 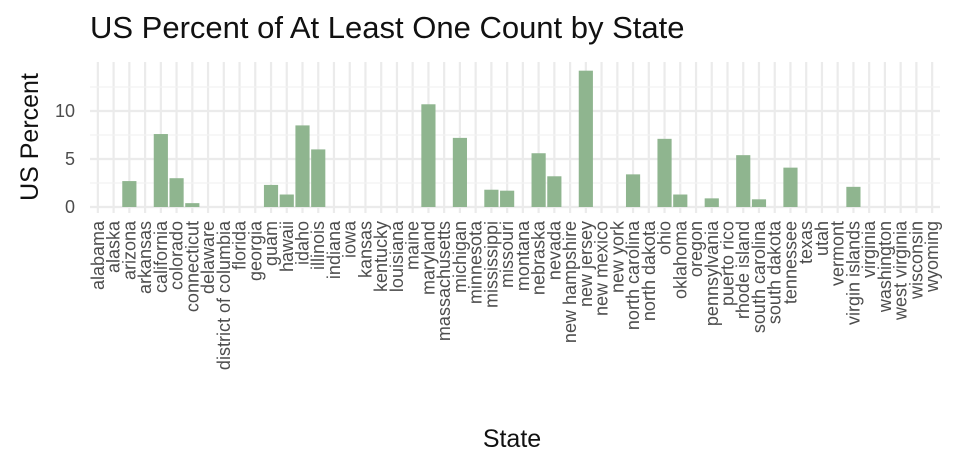 What do you see at coordinates (460, 257) in the screenshot?
I see `x-tick-label: michigan` at bounding box center [460, 257].